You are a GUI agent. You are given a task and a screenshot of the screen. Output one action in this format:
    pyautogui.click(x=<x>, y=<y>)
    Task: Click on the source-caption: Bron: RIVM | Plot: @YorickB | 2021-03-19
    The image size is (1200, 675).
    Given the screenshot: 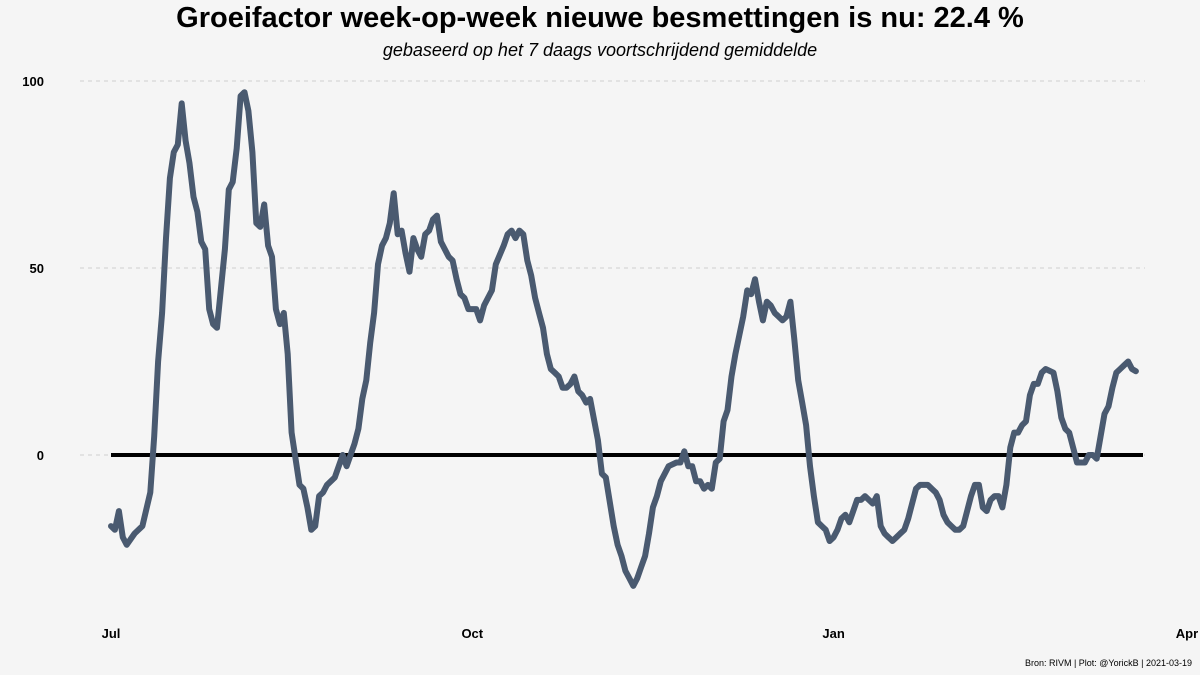 What is the action you would take?
    pyautogui.click(x=1108, y=663)
    